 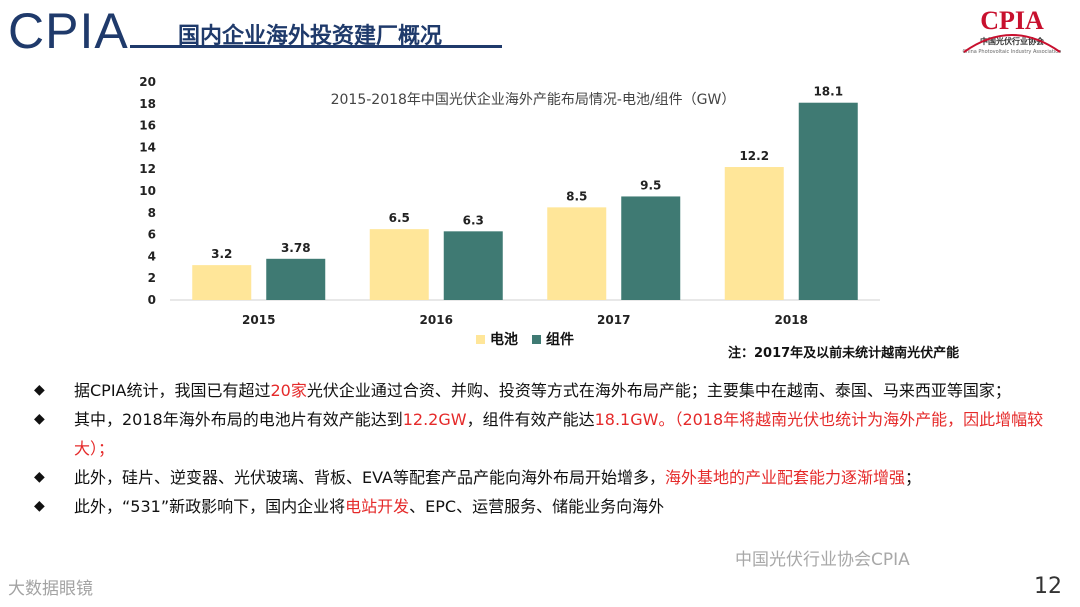 I want to click on association-name: 中国光伏行业协会, so click(x=1012, y=41).